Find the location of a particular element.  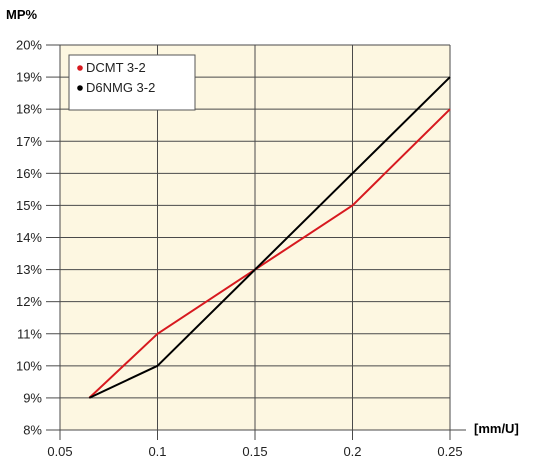

y-axis-ticks: 8% 9% 10% 11% 12% 13% 14% 15% 16% 17% 18% 19% 20% is located at coordinates (38, 238).